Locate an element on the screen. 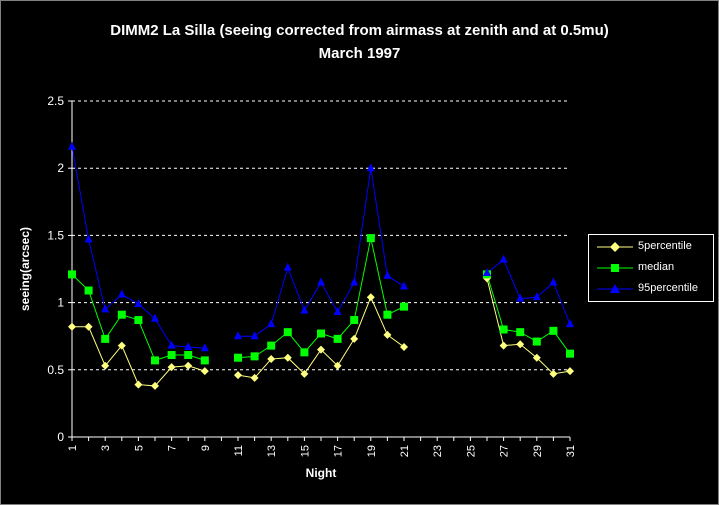  x-tick-label: 5 is located at coordinates (139, 448).